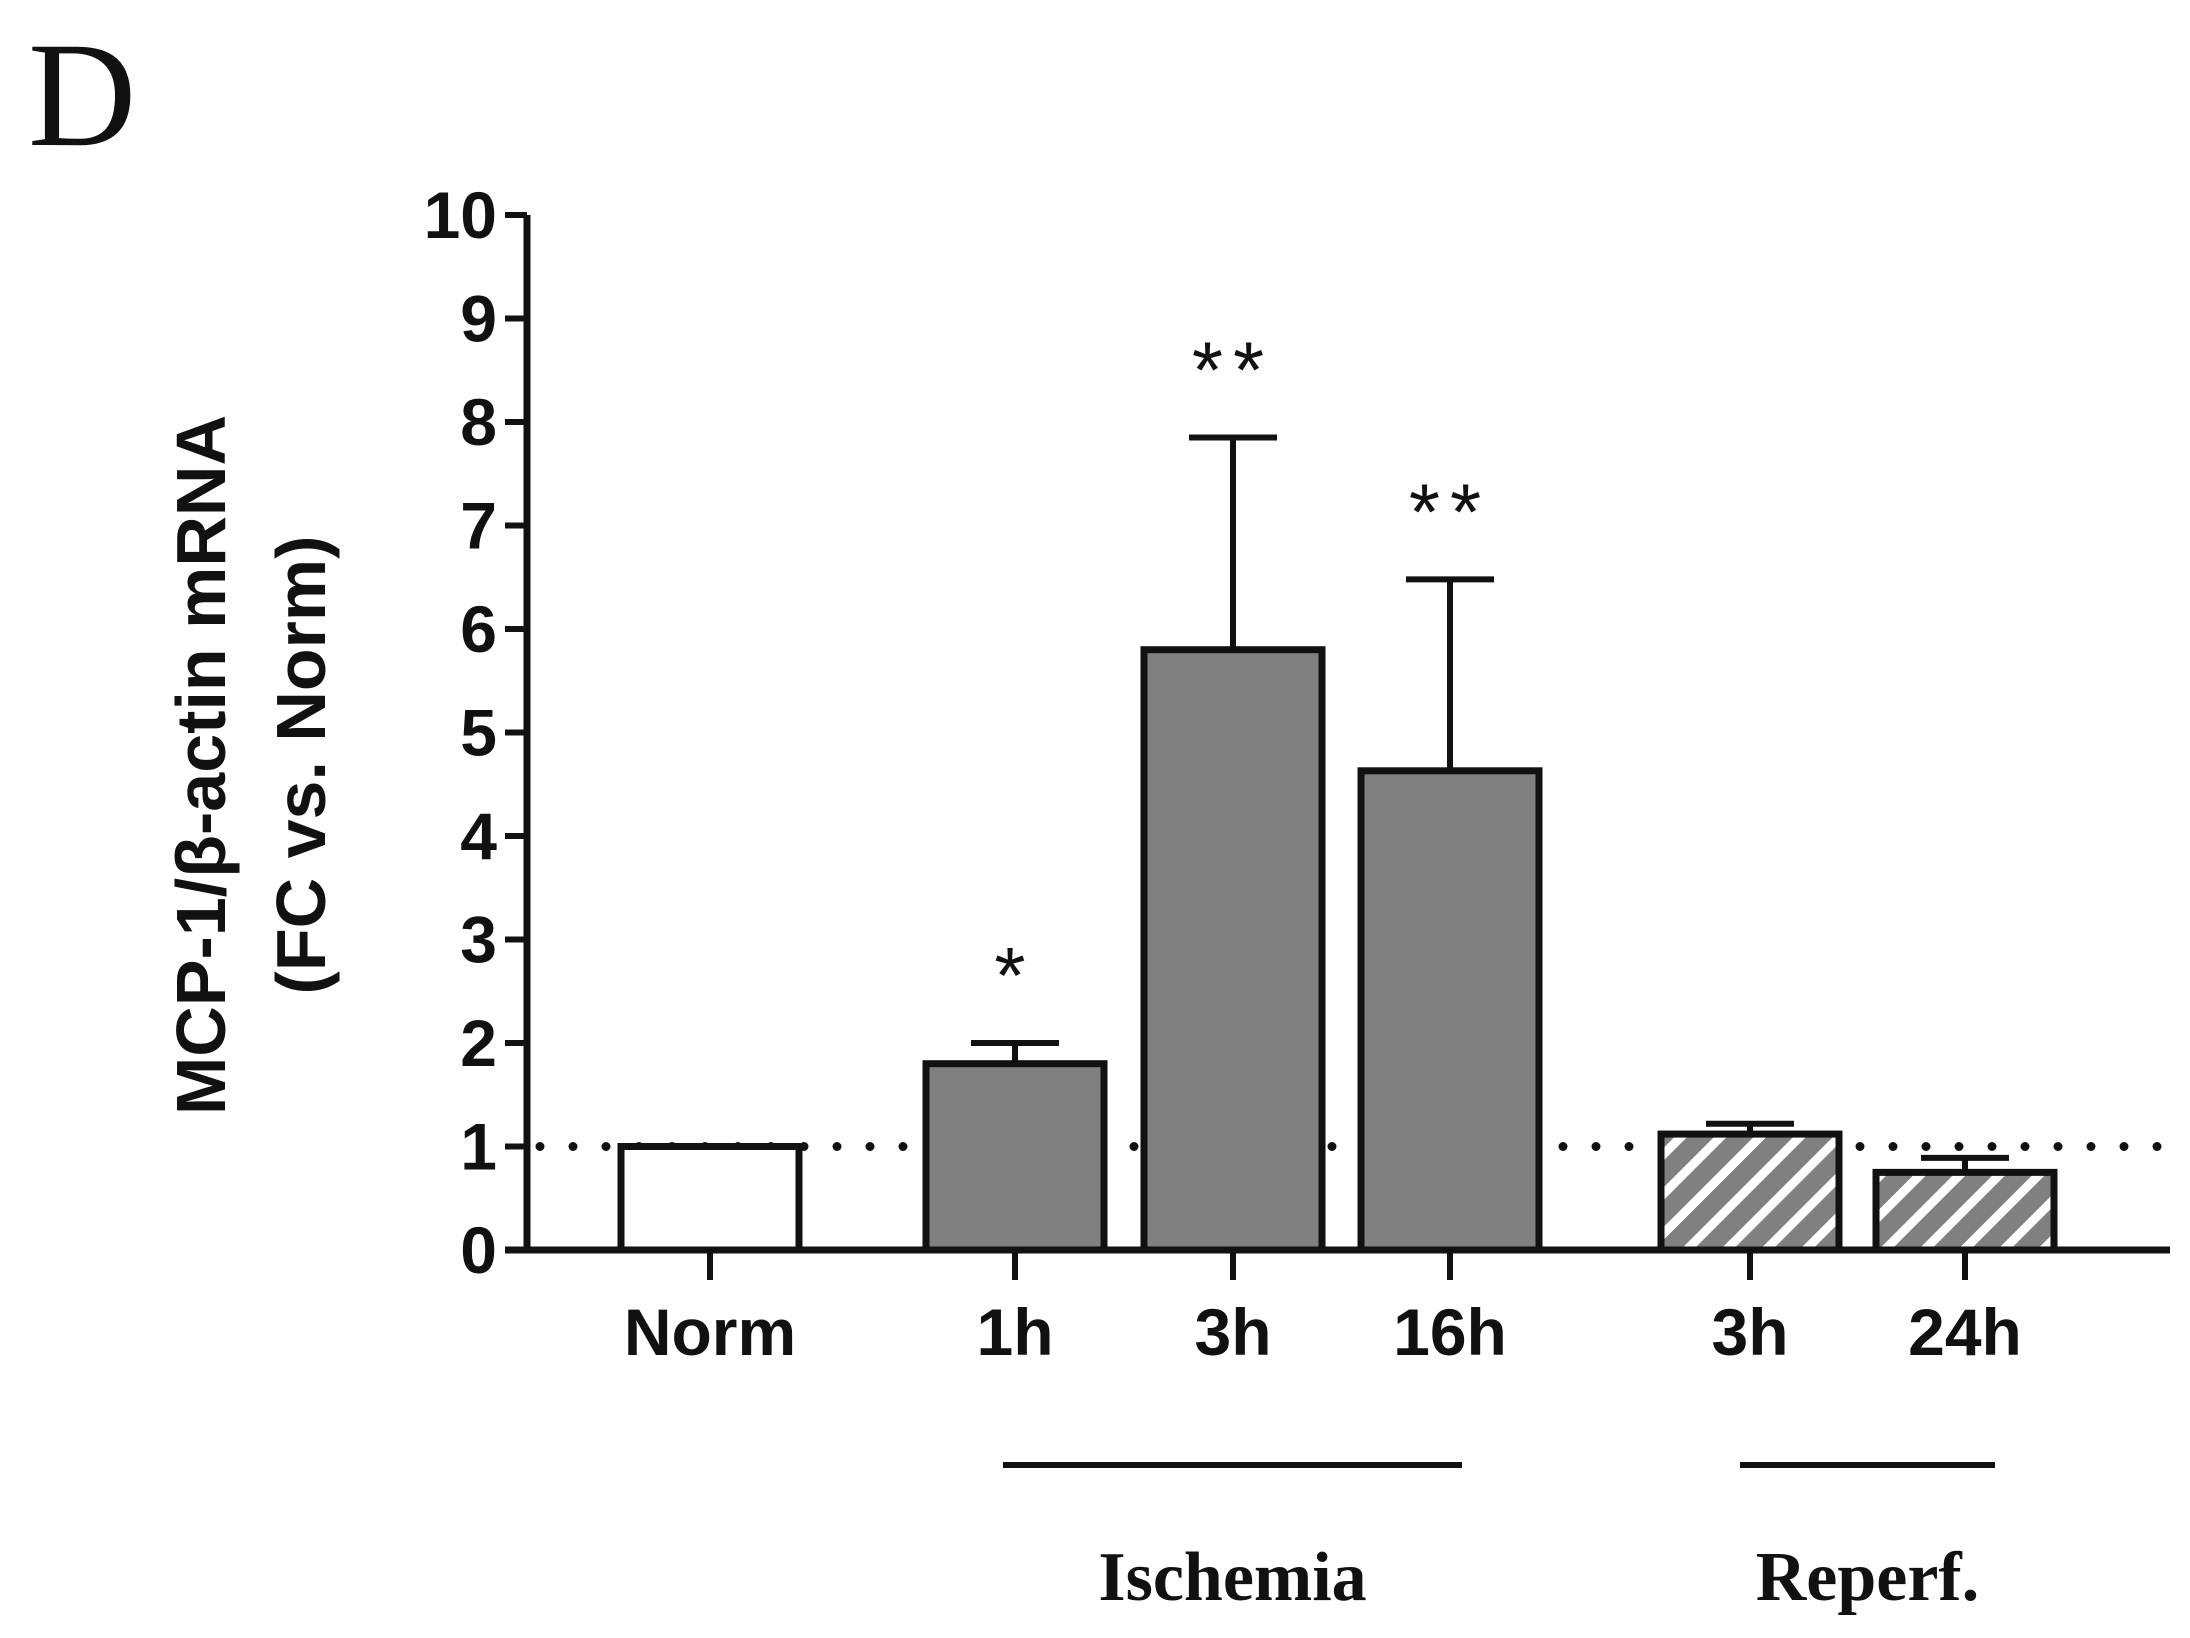 The height and width of the screenshot is (1638, 2190). What do you see at coordinates (478, 526) in the screenshot?
I see `y-tick-label: 7` at bounding box center [478, 526].